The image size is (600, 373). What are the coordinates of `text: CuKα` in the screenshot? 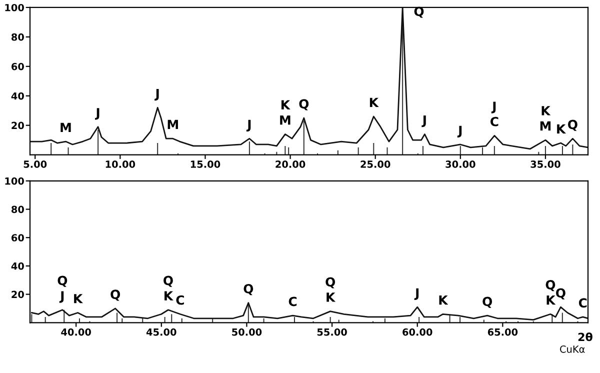 It's located at (572, 349).